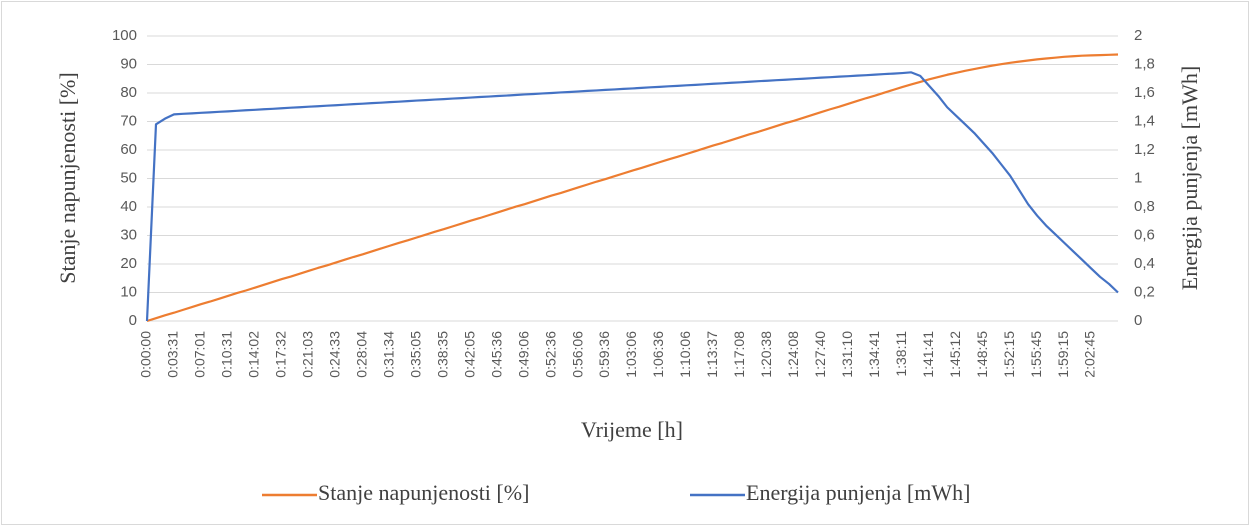  I want to click on x-tick-label: 1:06:36, so click(658, 354).